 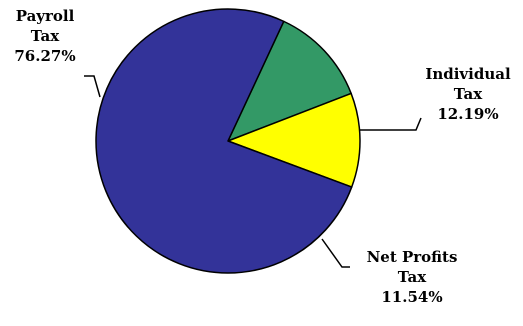 What do you see at coordinates (289, 81) in the screenshot?
I see `pie-slice-individual-tax` at bounding box center [289, 81].